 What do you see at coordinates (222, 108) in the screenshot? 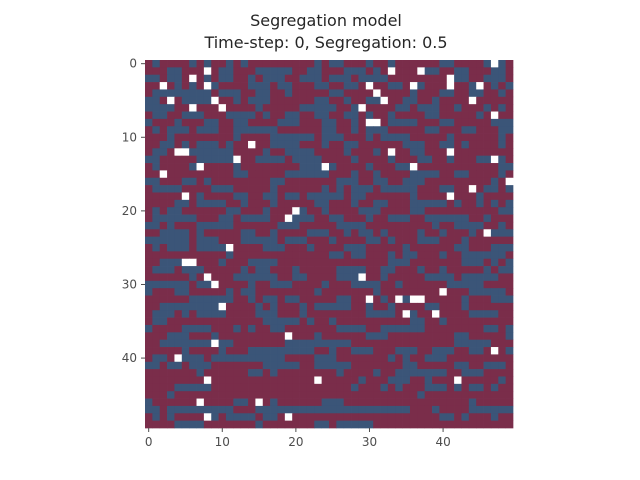
I see `empty-cell` at bounding box center [222, 108].